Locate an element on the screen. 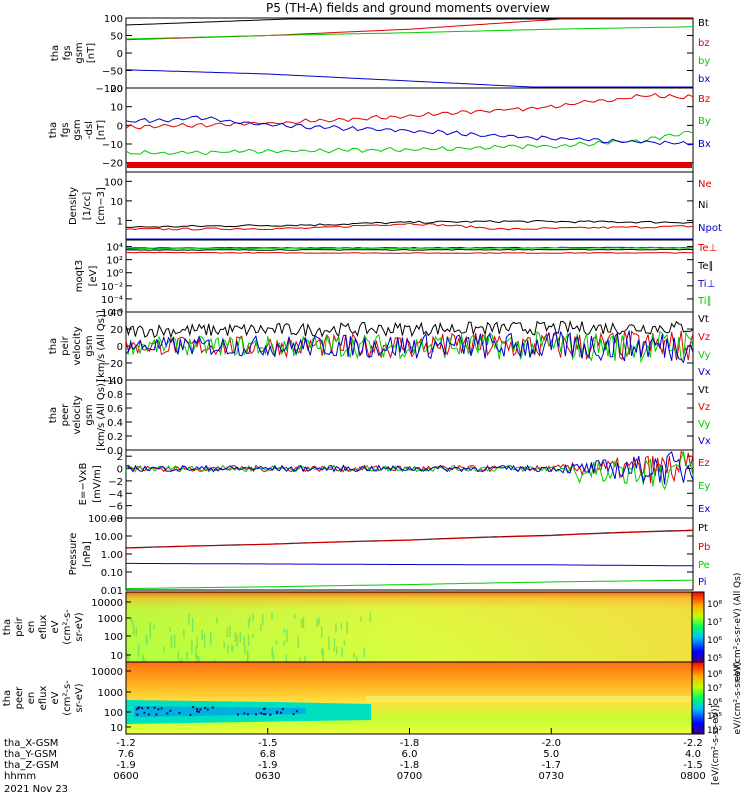 This screenshot has height=800, width=750. x-axis-row-label: hhmm is located at coordinates (20, 776).